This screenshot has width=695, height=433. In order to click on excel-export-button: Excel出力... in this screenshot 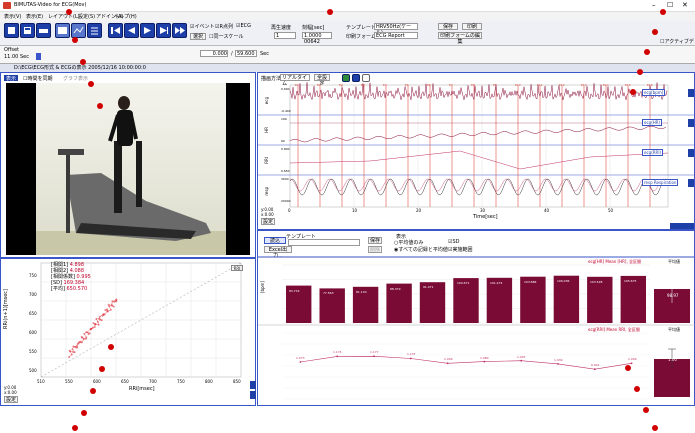, I will do `click(278, 252)`.